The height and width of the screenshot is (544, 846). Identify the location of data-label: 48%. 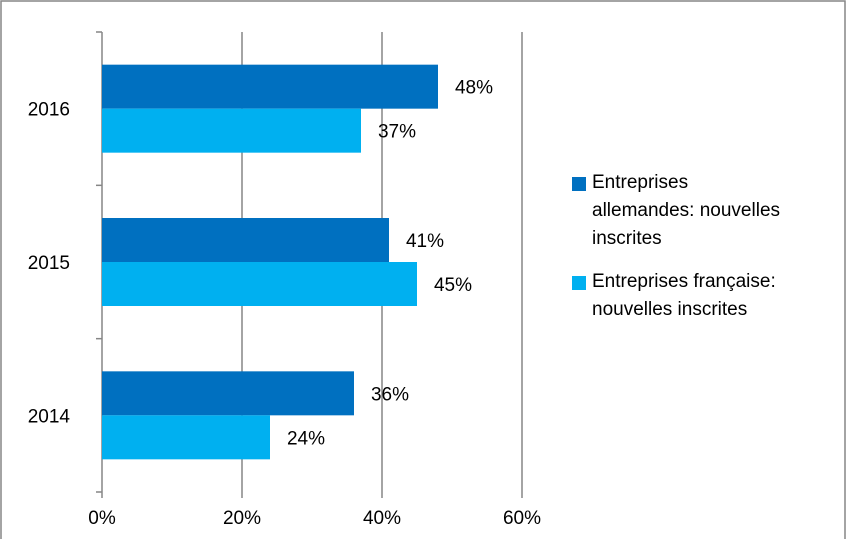
(474, 88).